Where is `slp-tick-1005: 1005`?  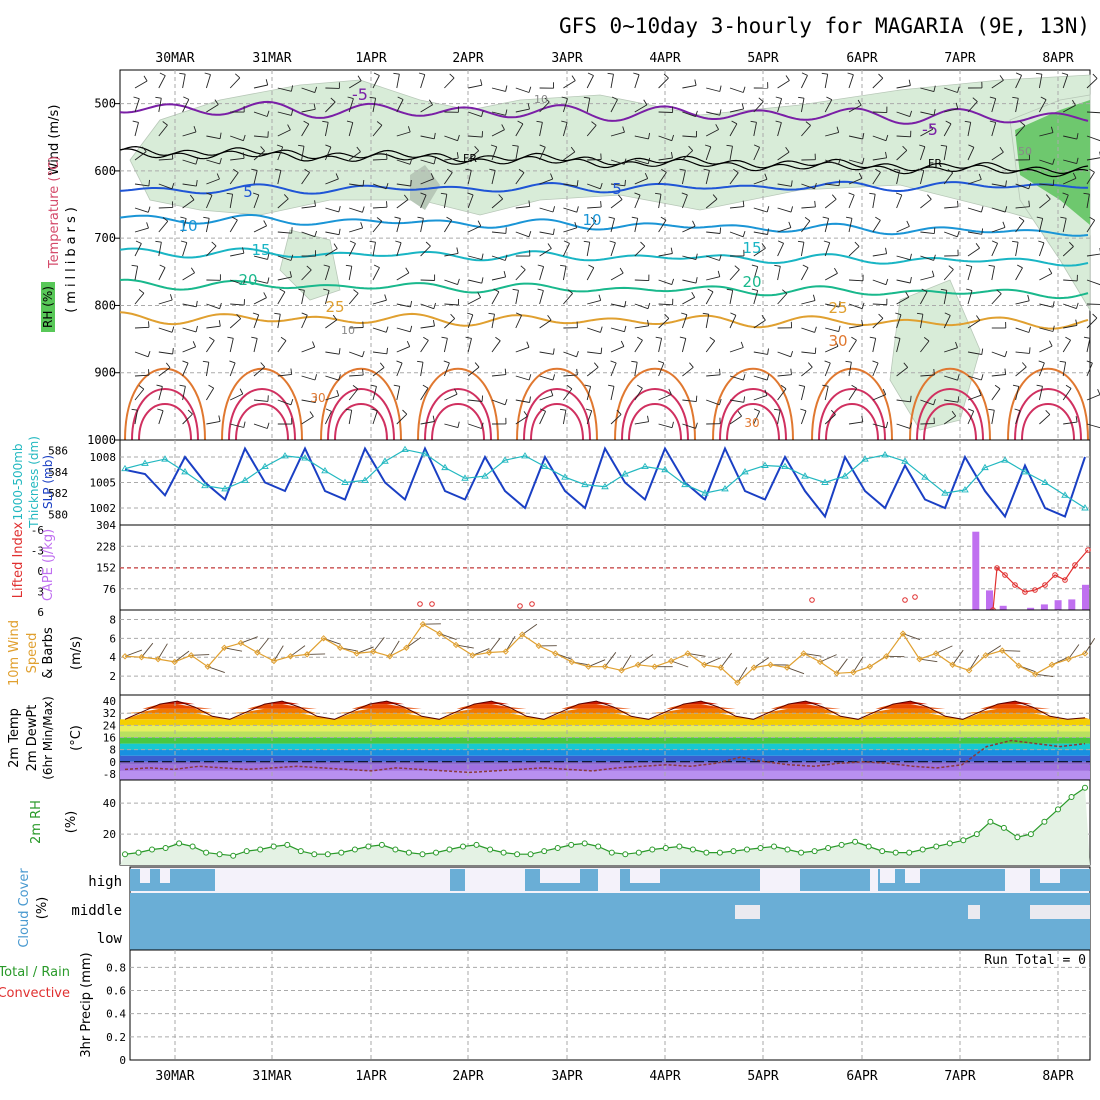
slp-tick-1005: 1005 is located at coordinates (103, 483).